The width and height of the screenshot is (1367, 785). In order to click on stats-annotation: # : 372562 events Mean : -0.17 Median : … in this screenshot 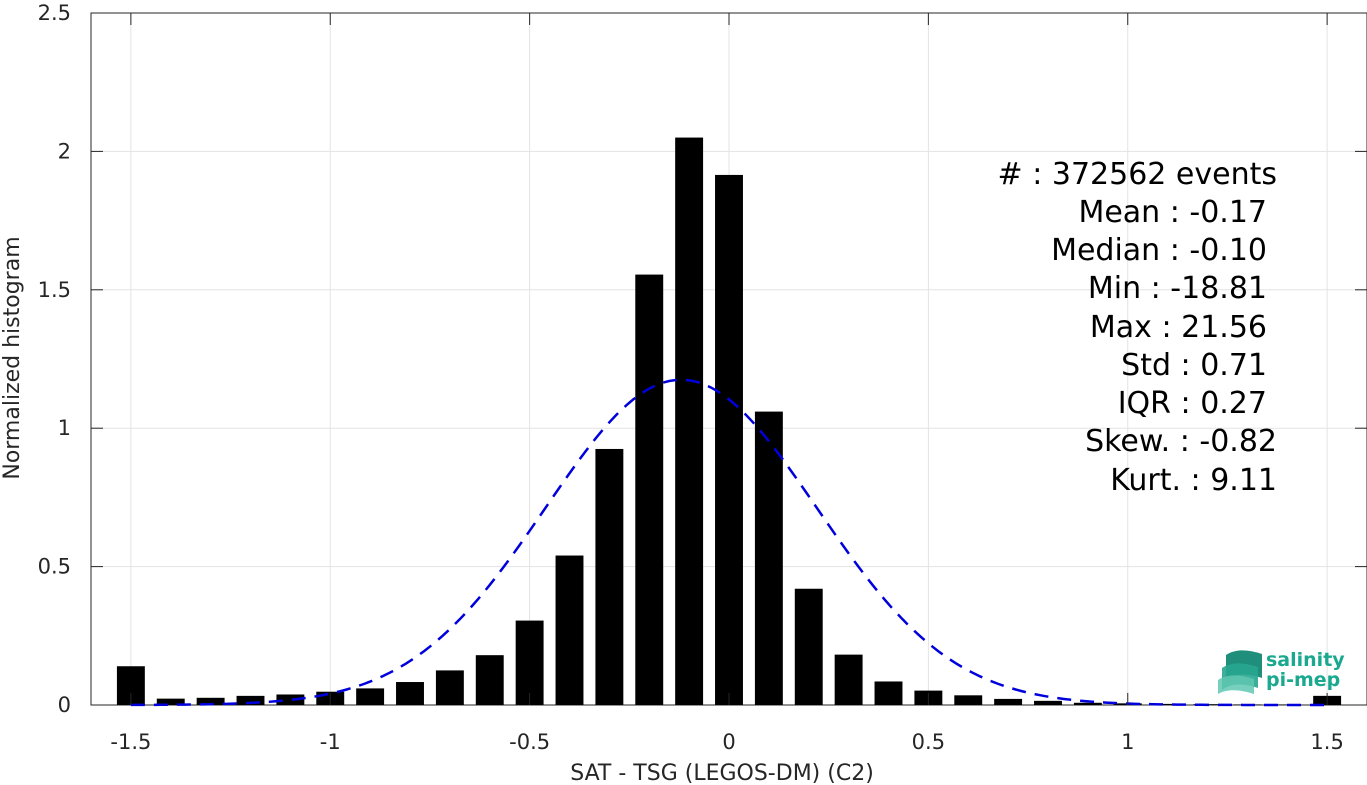, I will do `click(1137, 327)`.